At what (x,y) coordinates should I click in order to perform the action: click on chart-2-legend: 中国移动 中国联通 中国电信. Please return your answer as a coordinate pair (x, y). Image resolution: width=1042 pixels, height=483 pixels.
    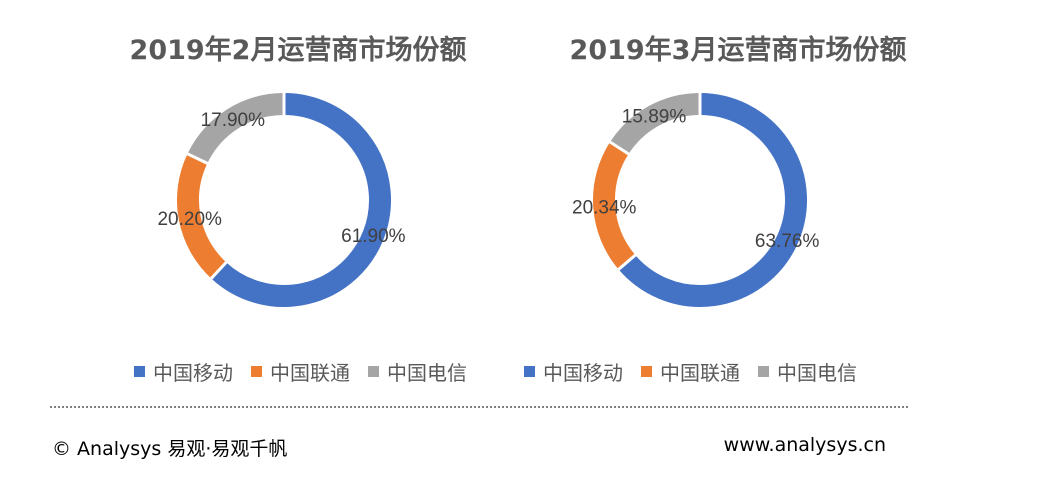
    Looking at the image, I should click on (690, 371).